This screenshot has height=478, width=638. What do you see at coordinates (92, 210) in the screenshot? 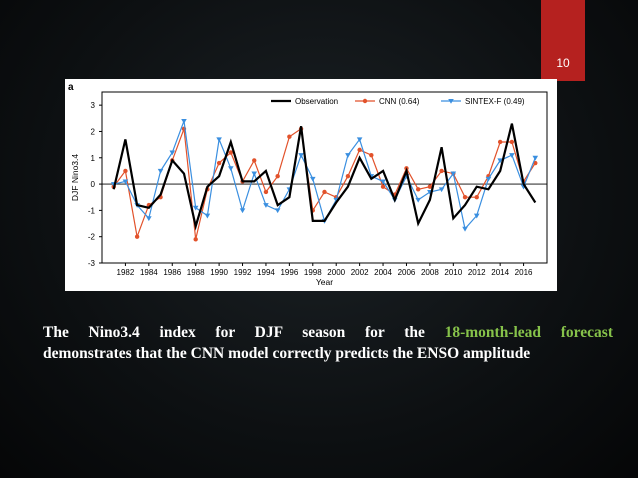
I see `y-tick-label: -1` at bounding box center [92, 210].